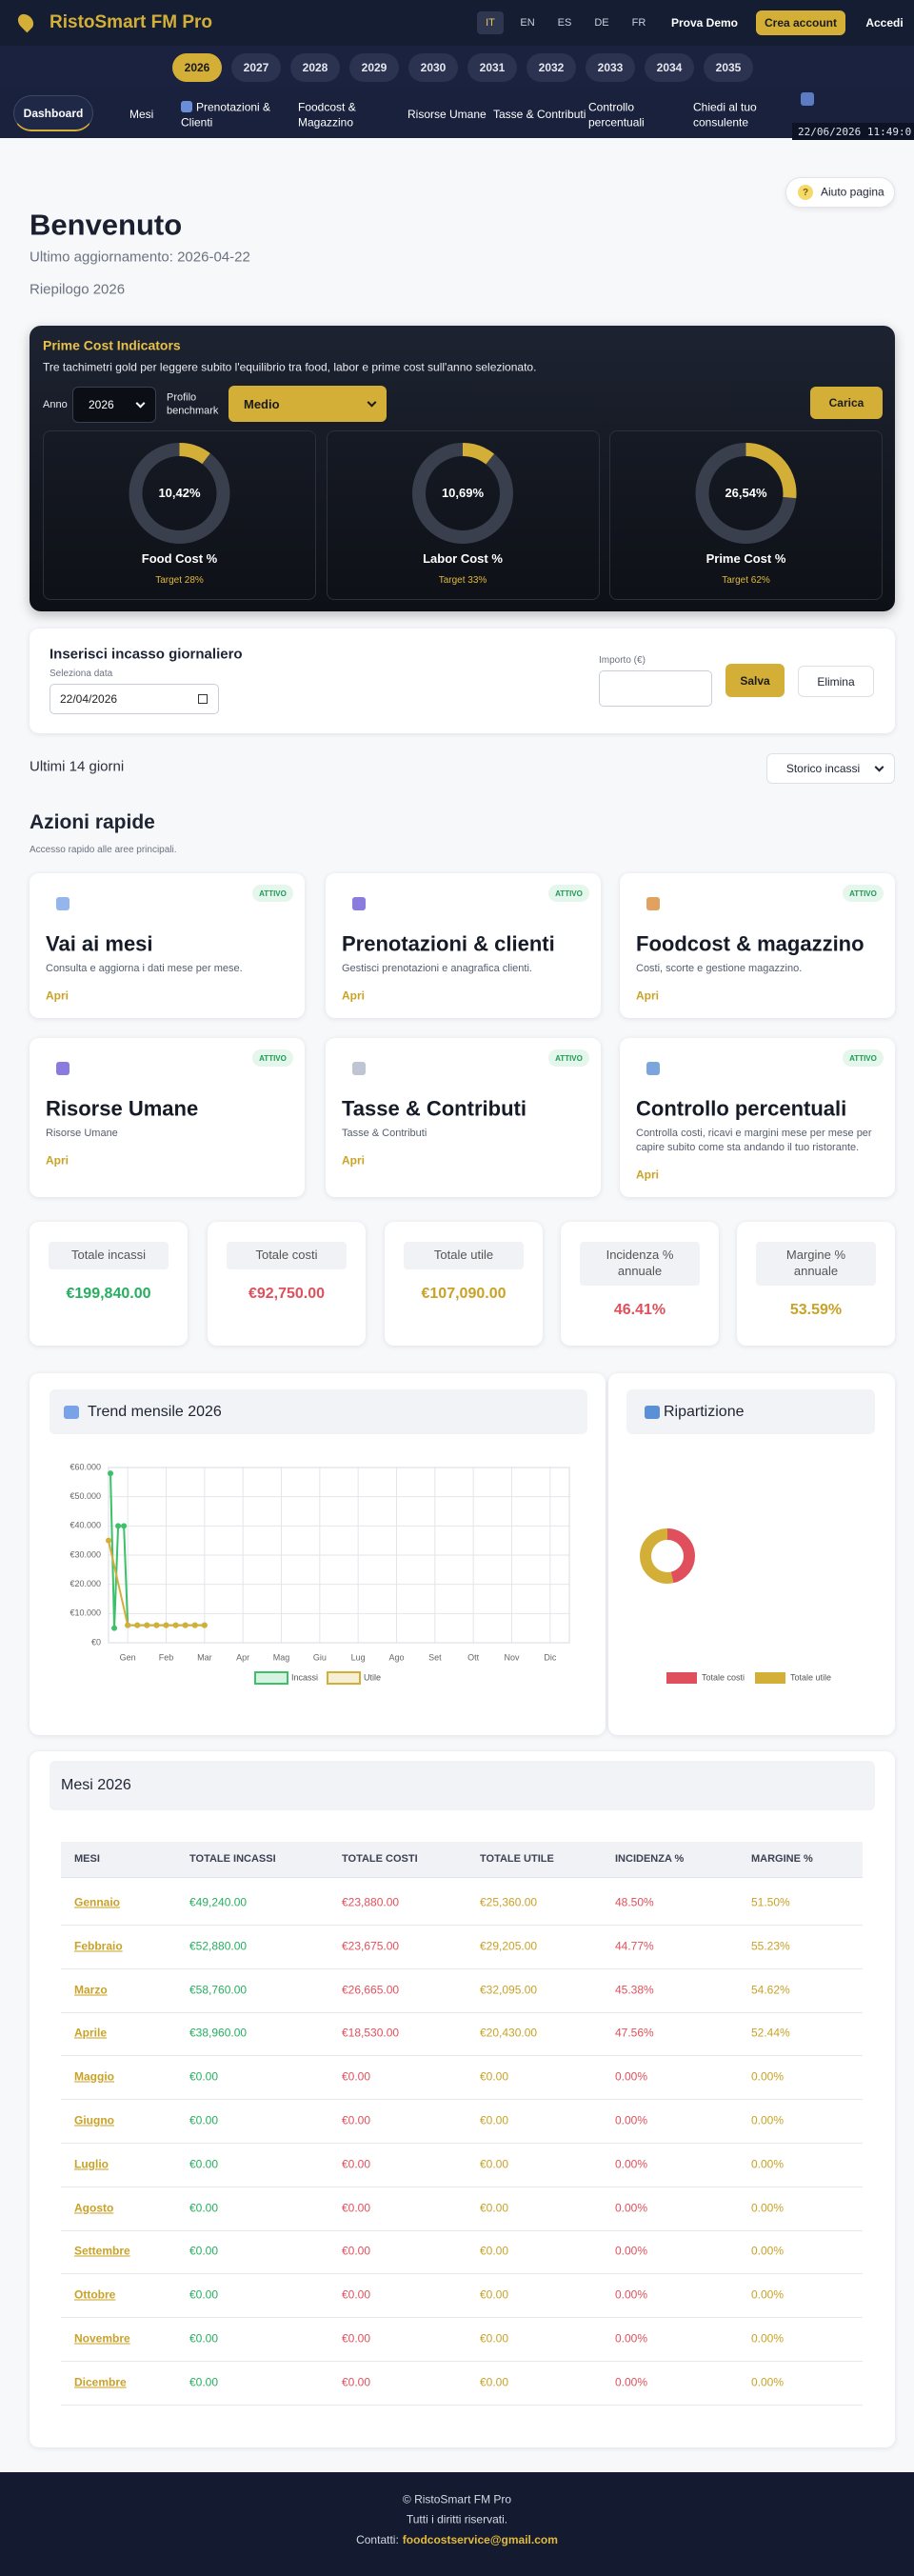 The height and width of the screenshot is (2576, 914). I want to click on date-input: 22/04/2026, so click(134, 699).